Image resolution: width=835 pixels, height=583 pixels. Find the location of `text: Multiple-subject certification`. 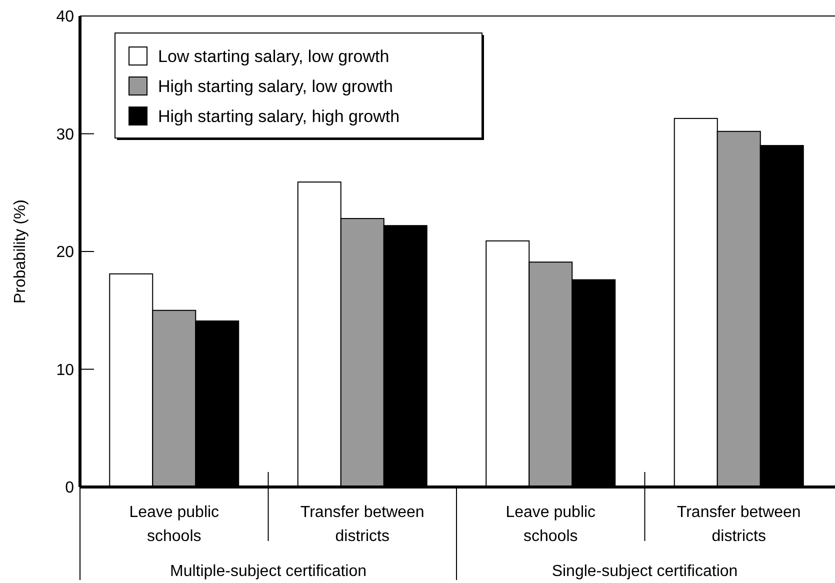

text: Multiple-subject certification is located at coordinates (268, 571).